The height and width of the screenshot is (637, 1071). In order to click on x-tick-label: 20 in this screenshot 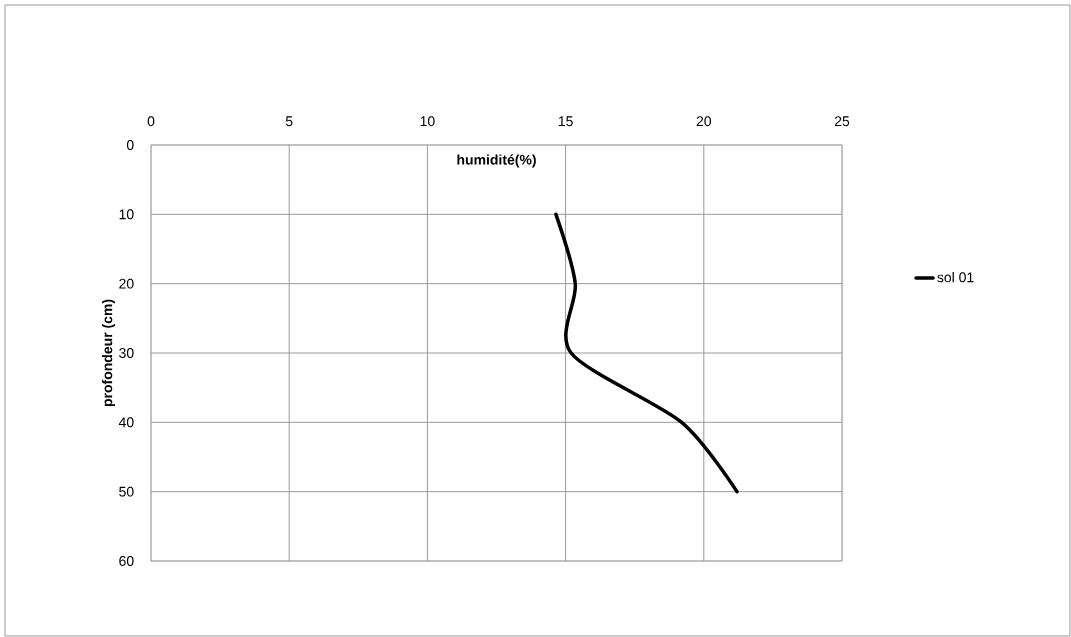, I will do `click(704, 121)`.